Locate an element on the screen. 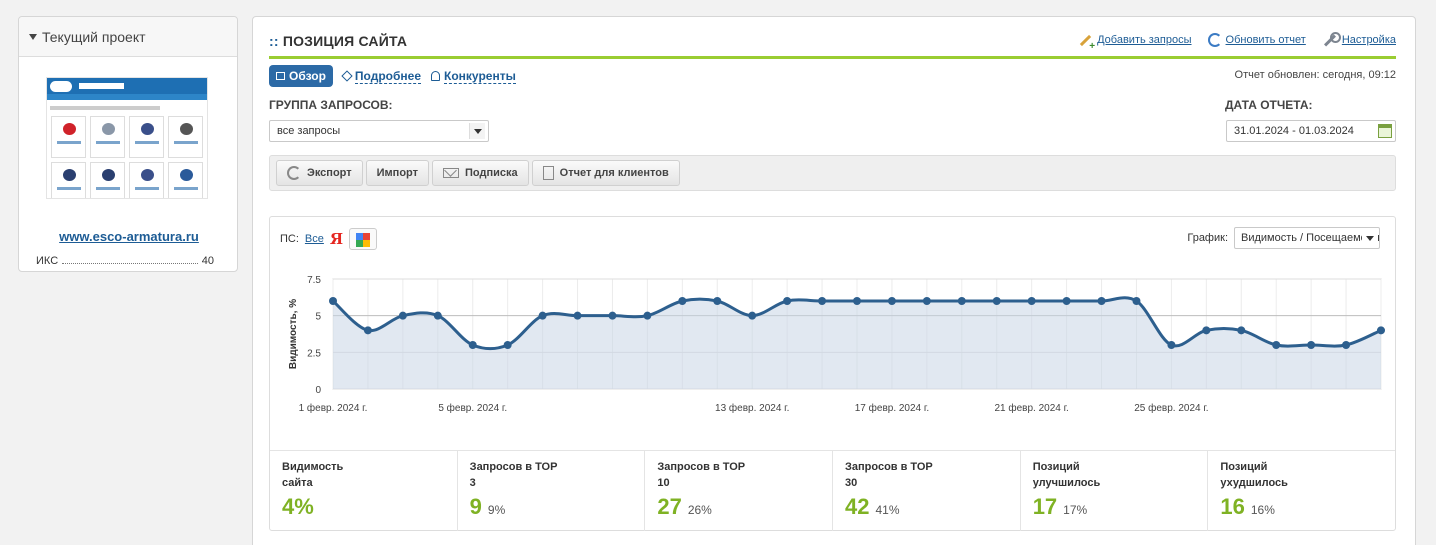 The image size is (1436, 545). diamond-icon is located at coordinates (347, 76).